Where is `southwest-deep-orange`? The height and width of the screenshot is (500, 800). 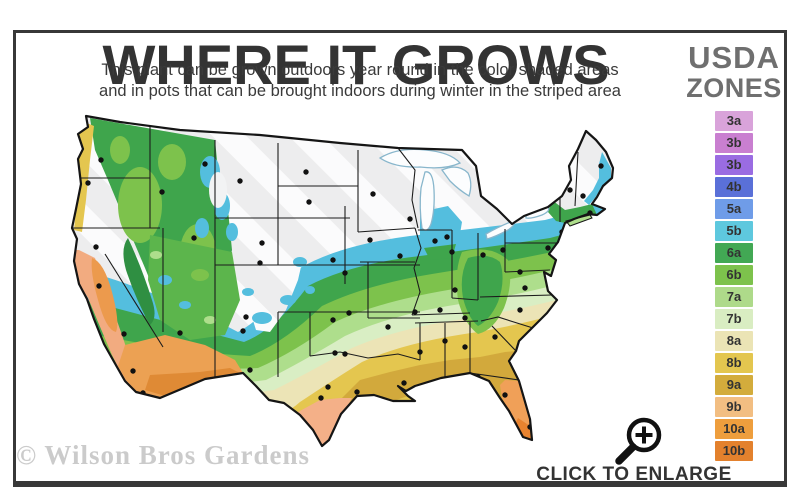 southwest-deep-orange is located at coordinates (192, 382).